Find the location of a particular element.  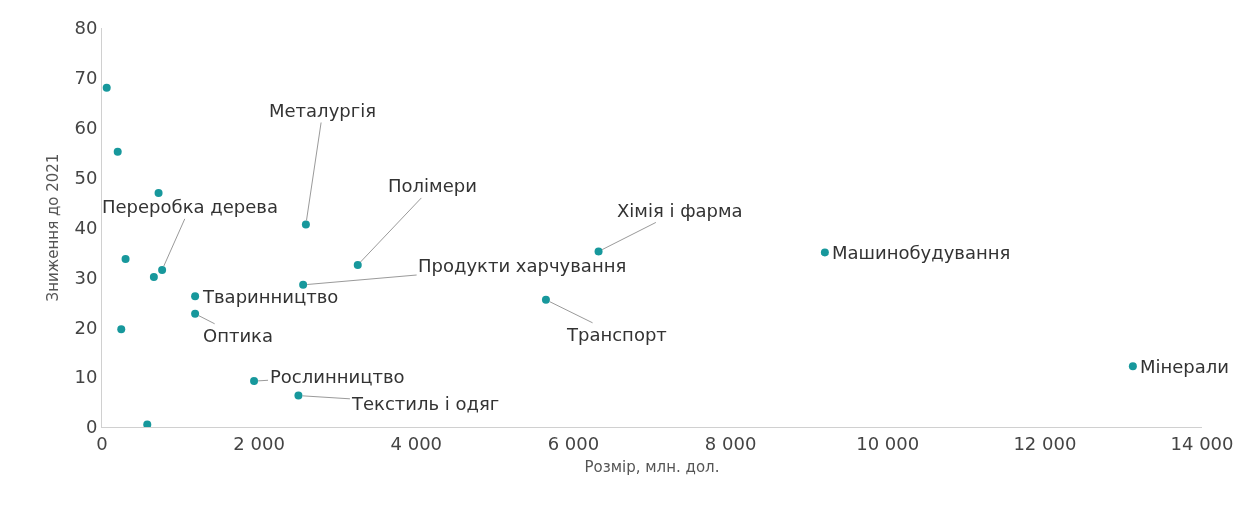

y-axis-title: Зниження до 2021 is located at coordinates (52, 227).